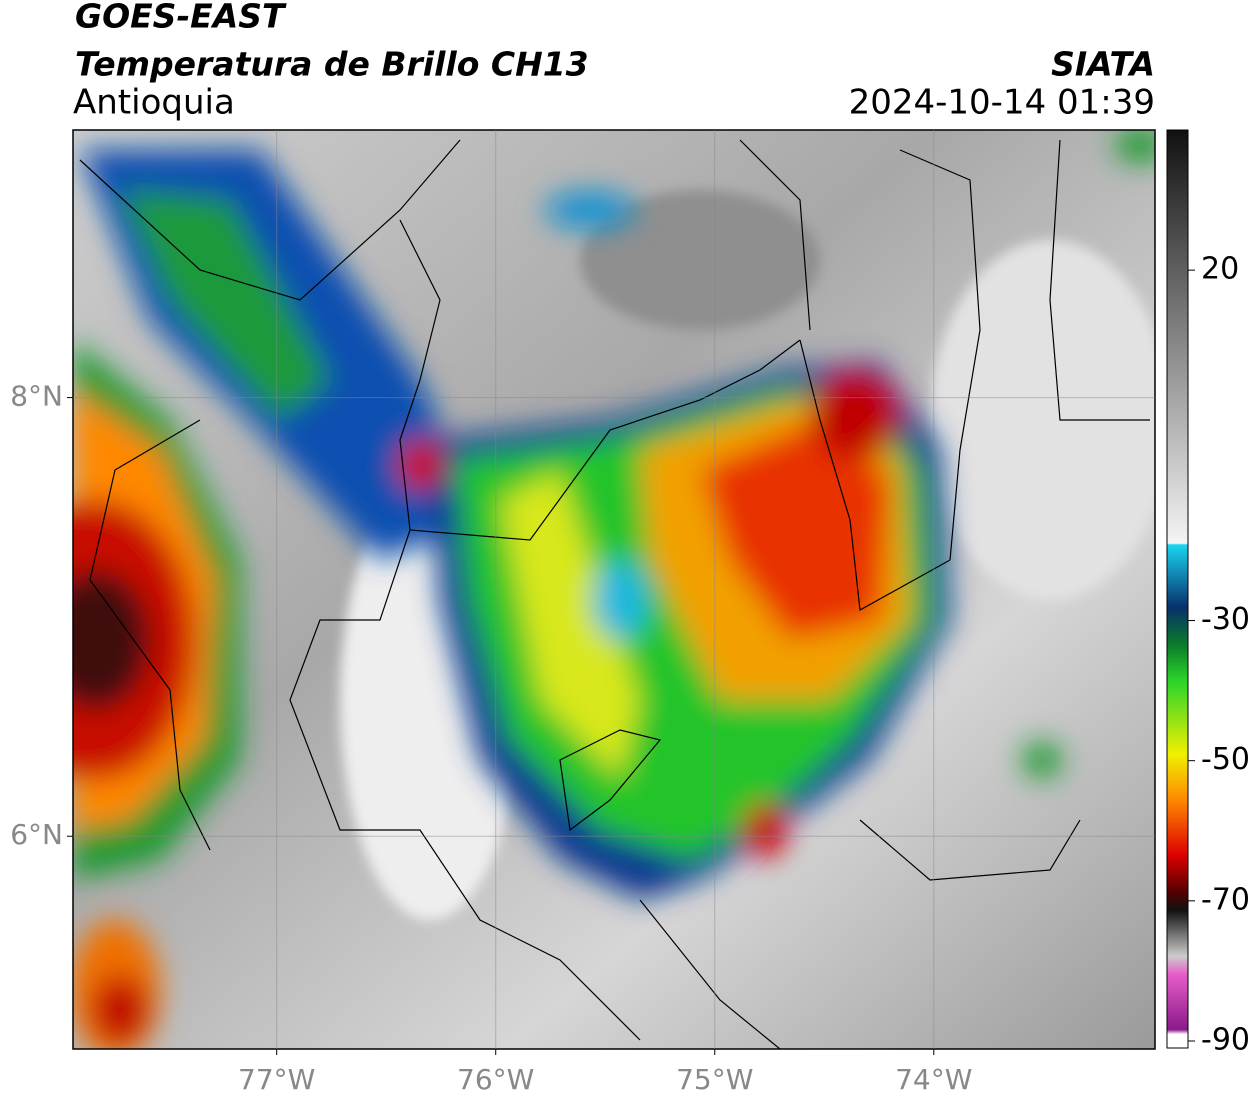 The width and height of the screenshot is (1252, 1103). What do you see at coordinates (276, 1079) in the screenshot?
I see `lon-tick-label: 77°W` at bounding box center [276, 1079].